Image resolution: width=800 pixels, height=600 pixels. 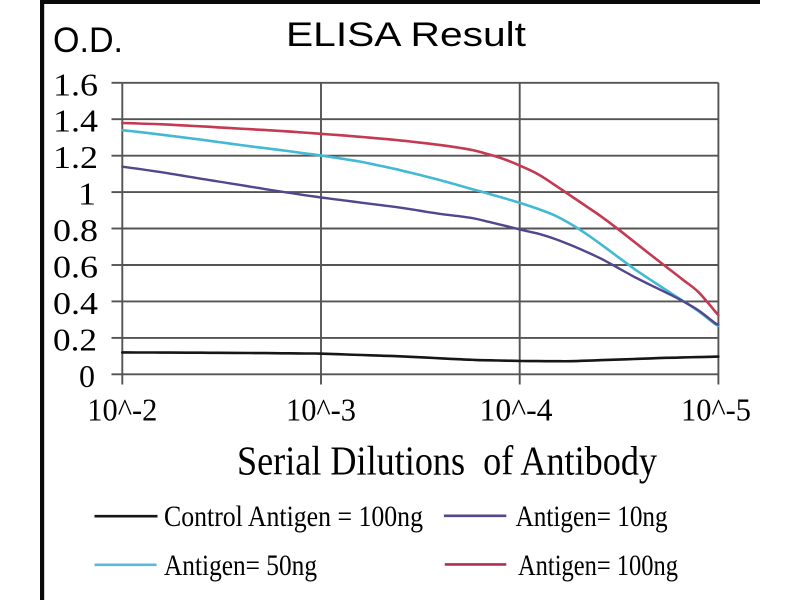 I want to click on svg-text: 10^-3, so click(x=321, y=410).